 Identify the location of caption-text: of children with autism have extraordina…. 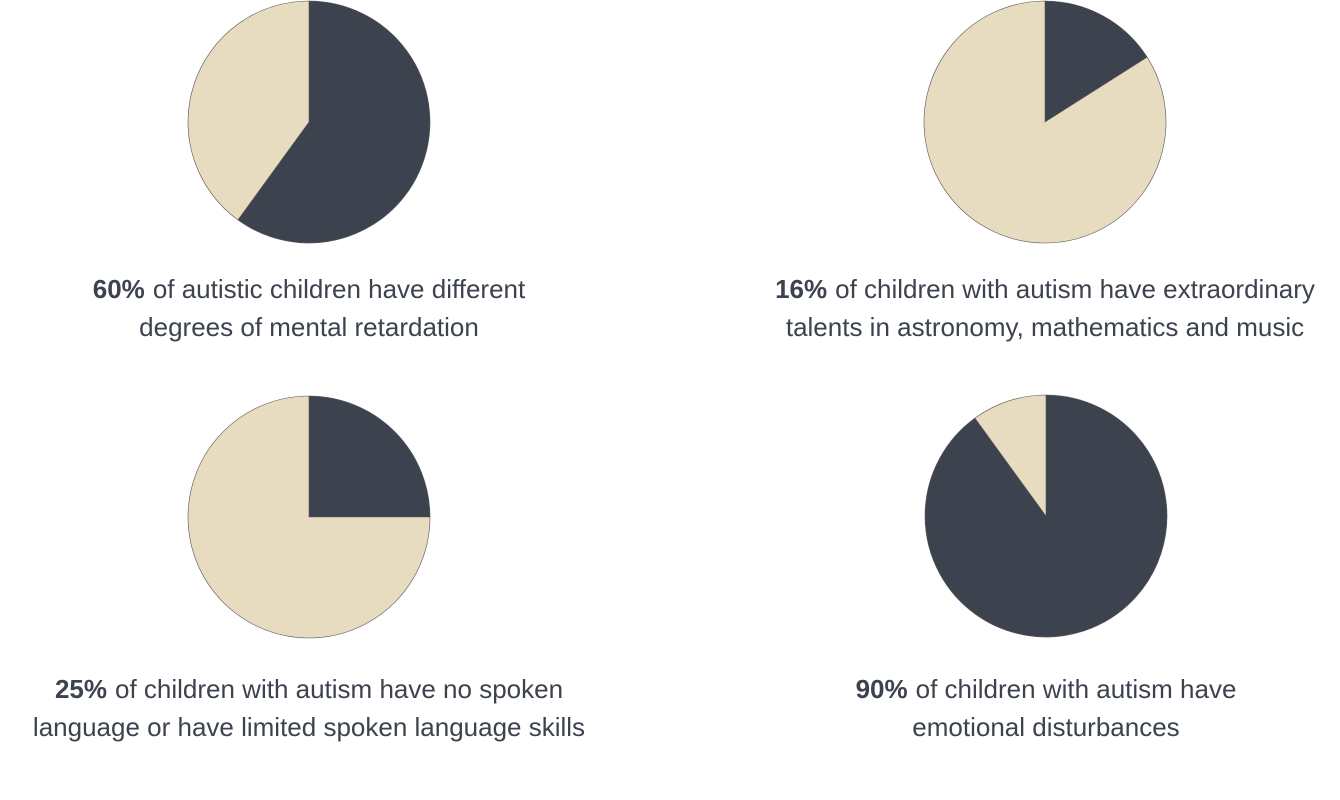
(1075, 289).